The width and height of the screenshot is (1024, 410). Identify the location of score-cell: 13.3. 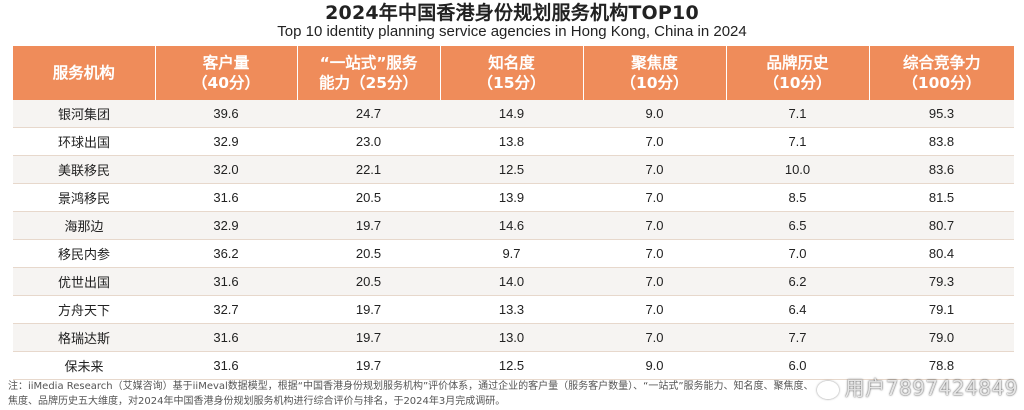
(511, 309).